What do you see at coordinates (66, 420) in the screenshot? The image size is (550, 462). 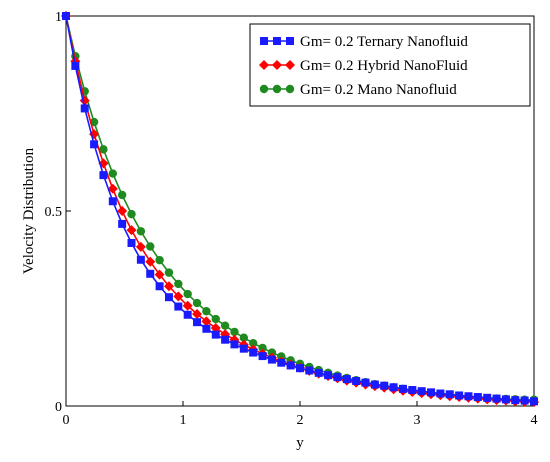 I see `x-tick-label: 0` at bounding box center [66, 420].